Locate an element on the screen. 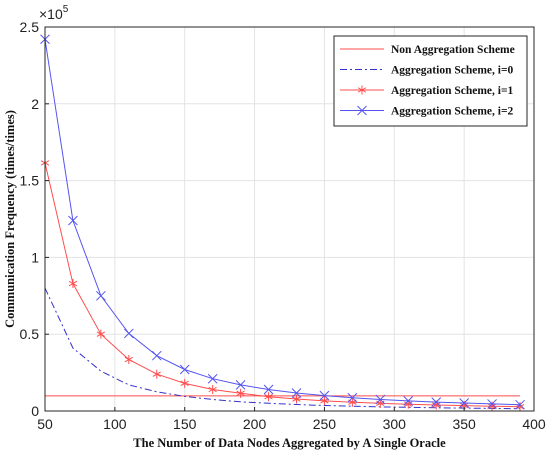 This screenshot has height=459, width=550. x-tick-label: 350 is located at coordinates (464, 424).